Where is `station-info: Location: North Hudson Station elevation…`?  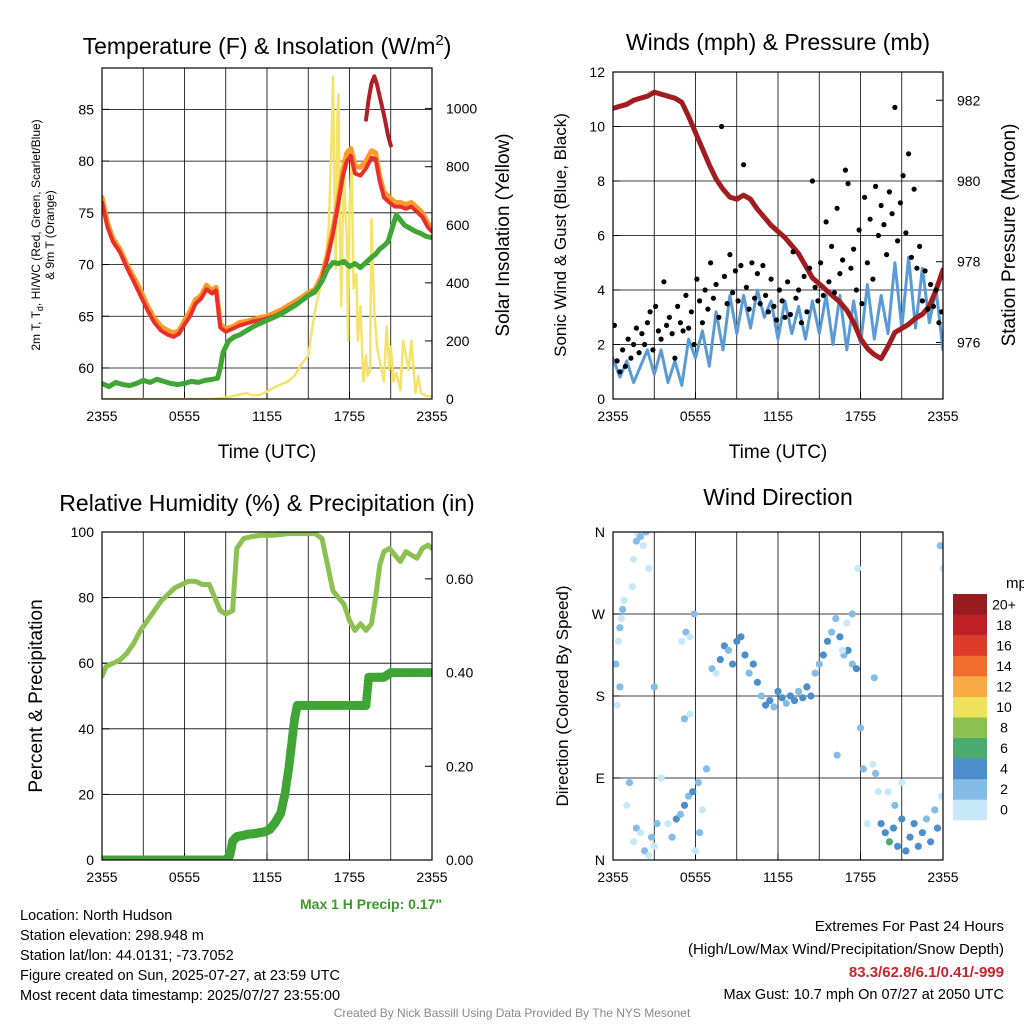 station-info: Location: North Hudson Station elevation… is located at coordinates (180, 956).